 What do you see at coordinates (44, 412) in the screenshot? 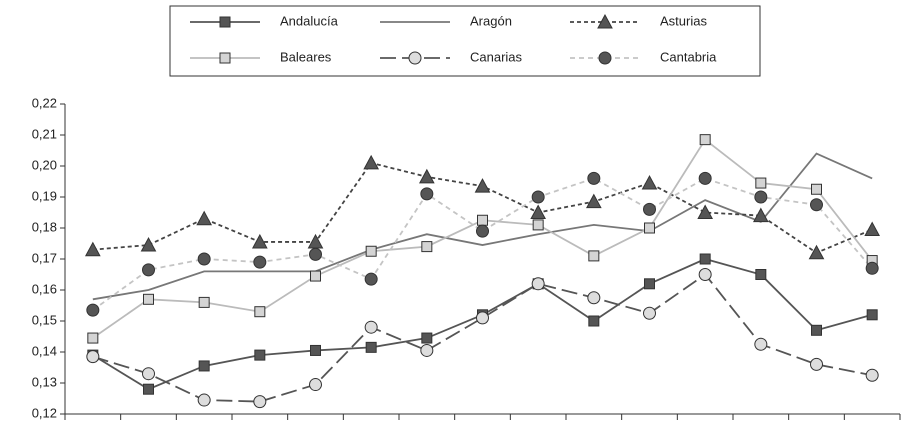
I see `y-tick-label: 0,12` at bounding box center [44, 412].